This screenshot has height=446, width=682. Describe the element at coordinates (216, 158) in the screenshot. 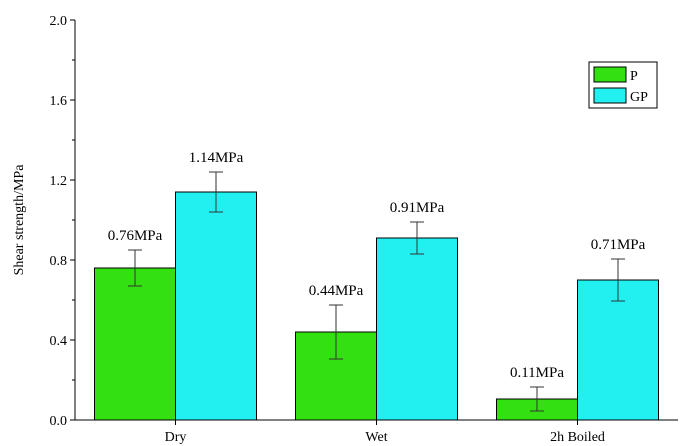

I see `data-label: 1.14MPa` at that location.